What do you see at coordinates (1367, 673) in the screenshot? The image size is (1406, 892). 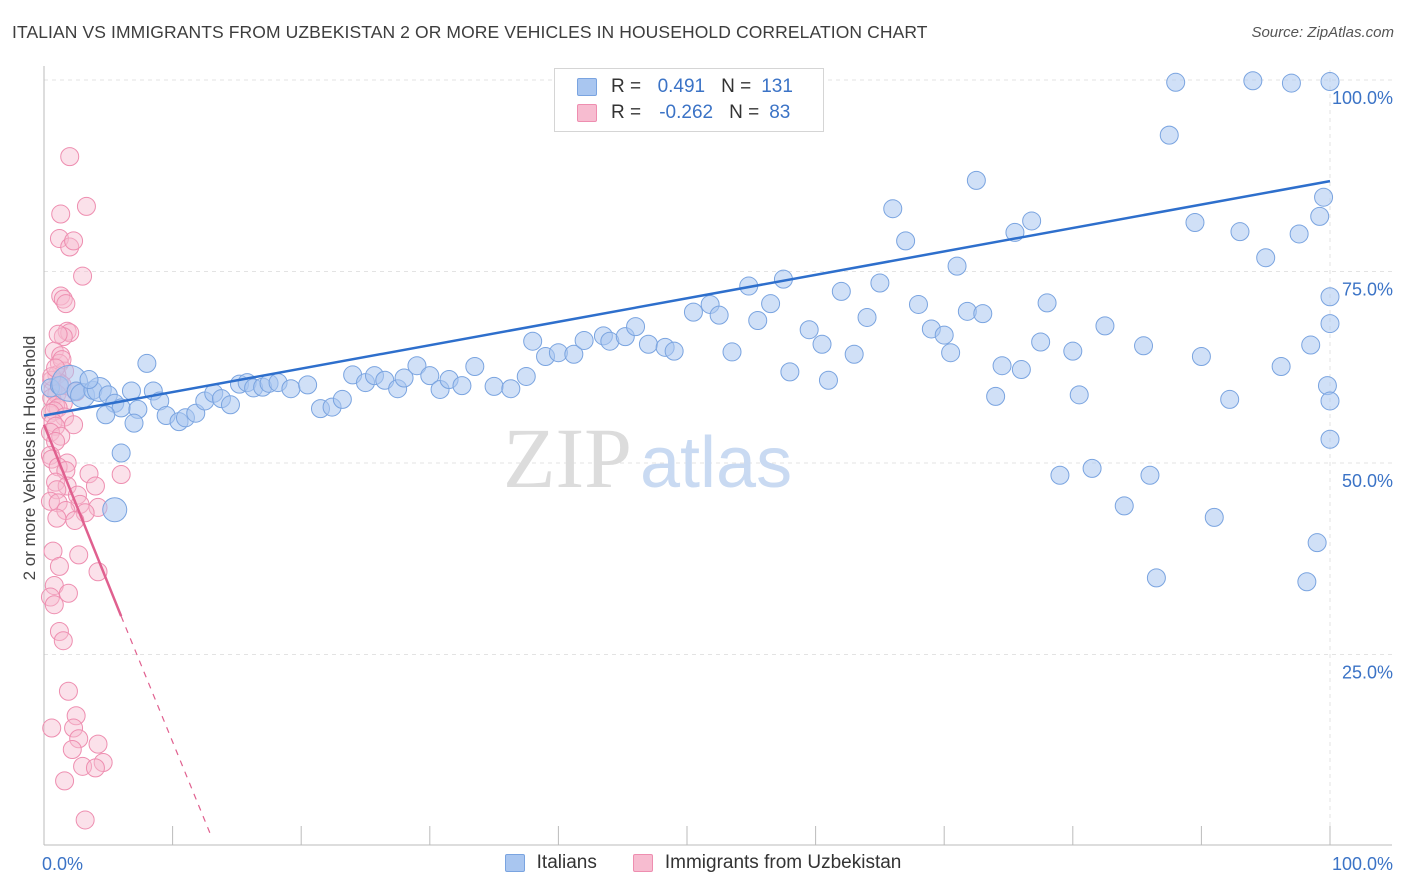 I see `y-tick-label: 25.0%` at bounding box center [1367, 673].